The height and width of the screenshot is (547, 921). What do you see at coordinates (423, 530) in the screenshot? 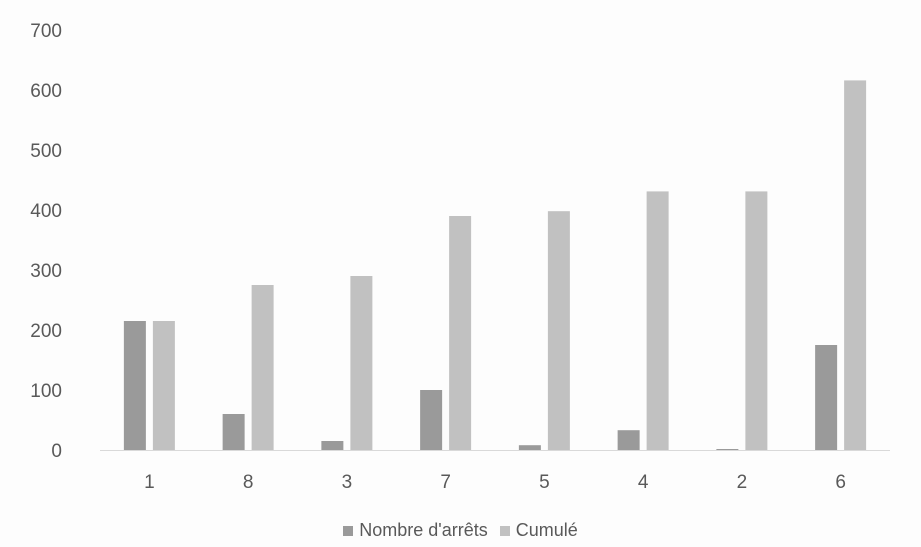
I see `legend-label-nombre-arrets: Nombre d'arrêts` at bounding box center [423, 530].